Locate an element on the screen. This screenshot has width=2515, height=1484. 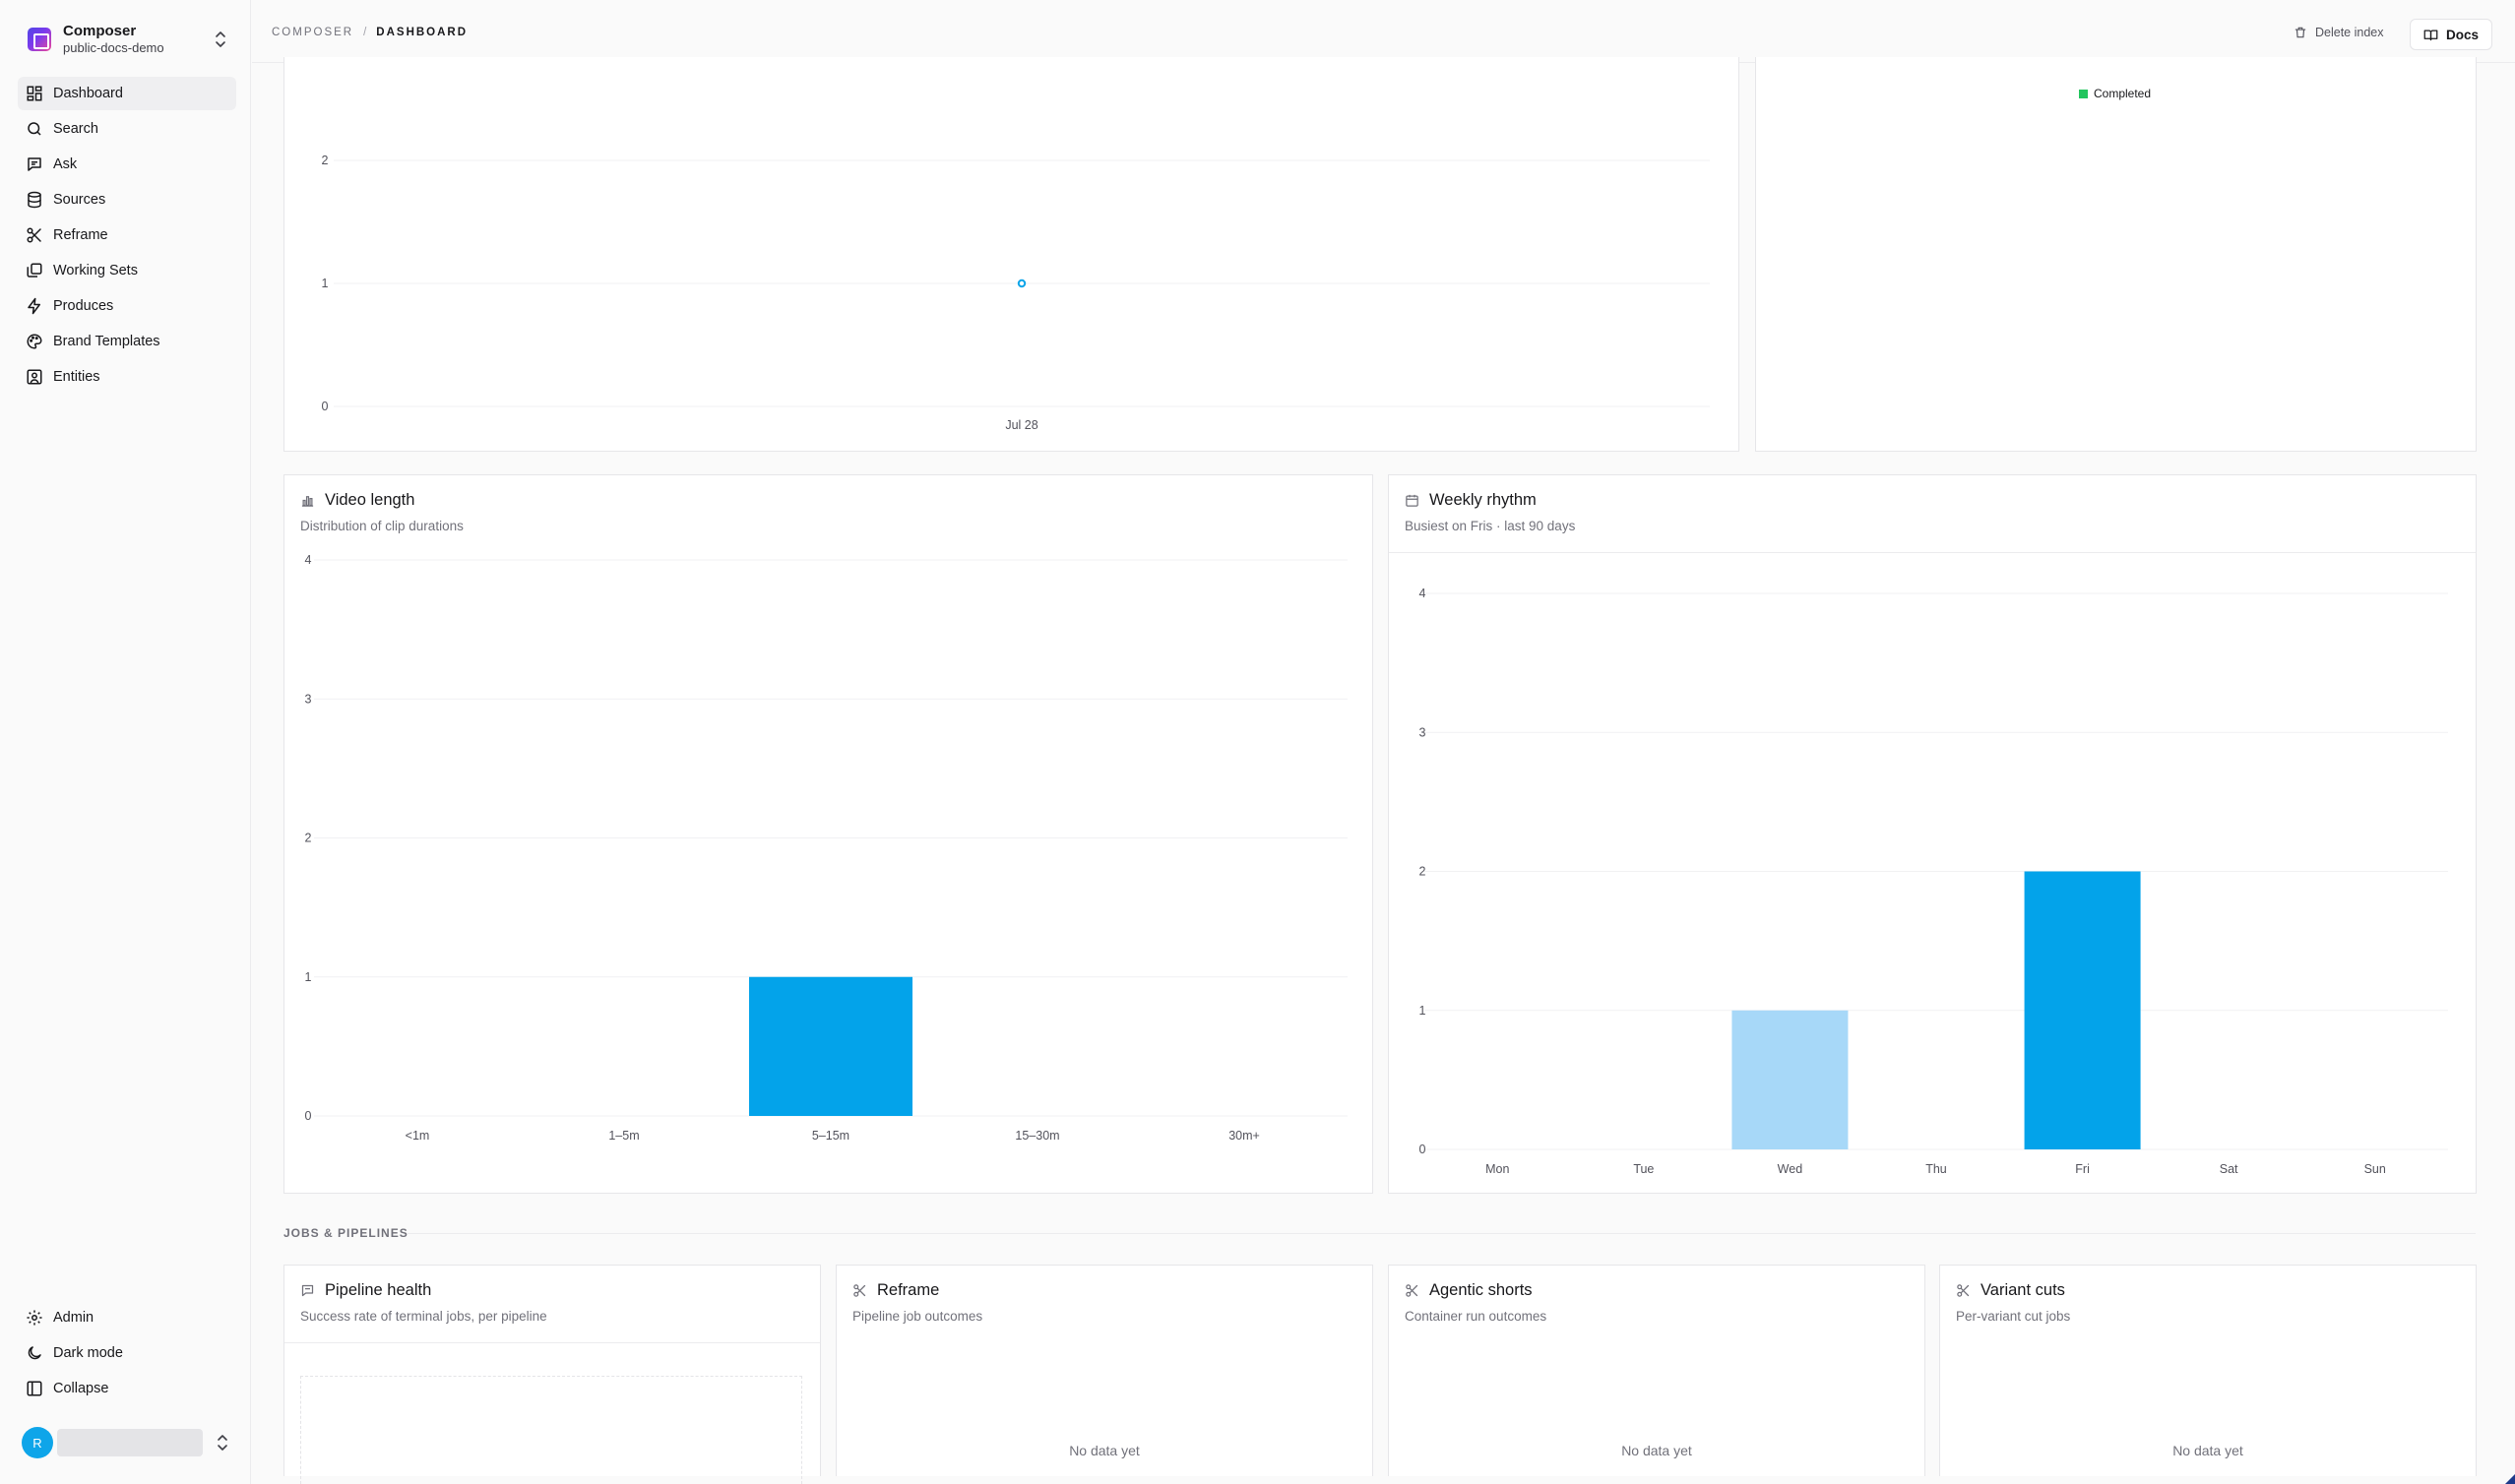
database-icon is located at coordinates (34, 200).